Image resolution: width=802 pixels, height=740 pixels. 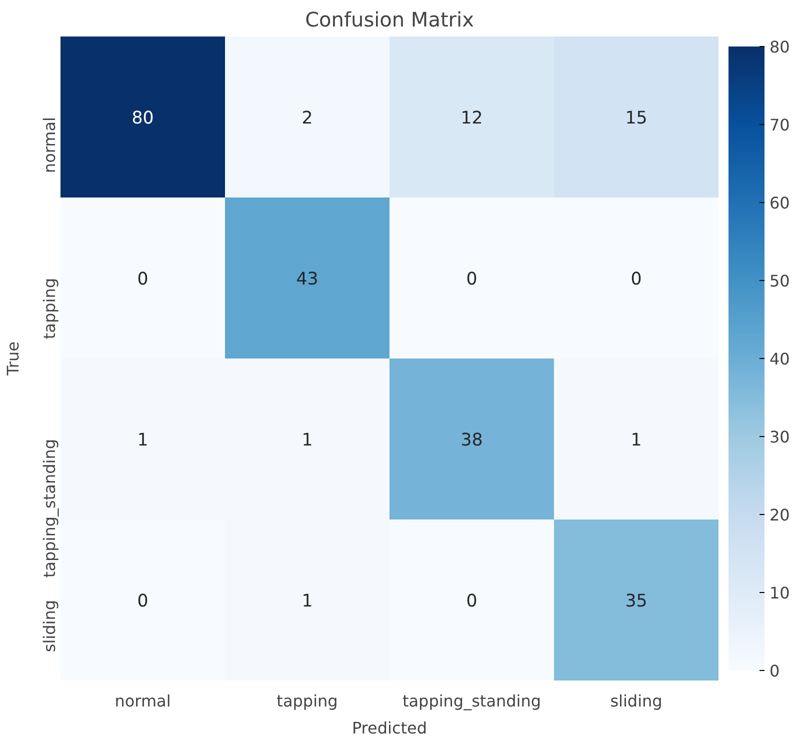 I want to click on y-tick-label: tapping_standing, so click(x=49, y=508).